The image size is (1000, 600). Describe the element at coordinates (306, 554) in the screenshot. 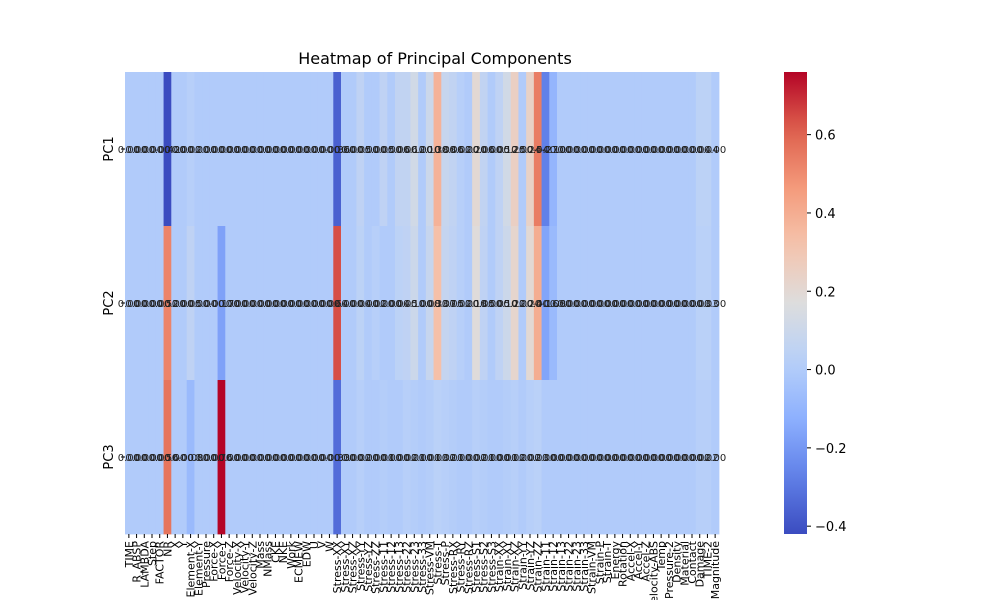

I see `column-label: EDW` at that location.